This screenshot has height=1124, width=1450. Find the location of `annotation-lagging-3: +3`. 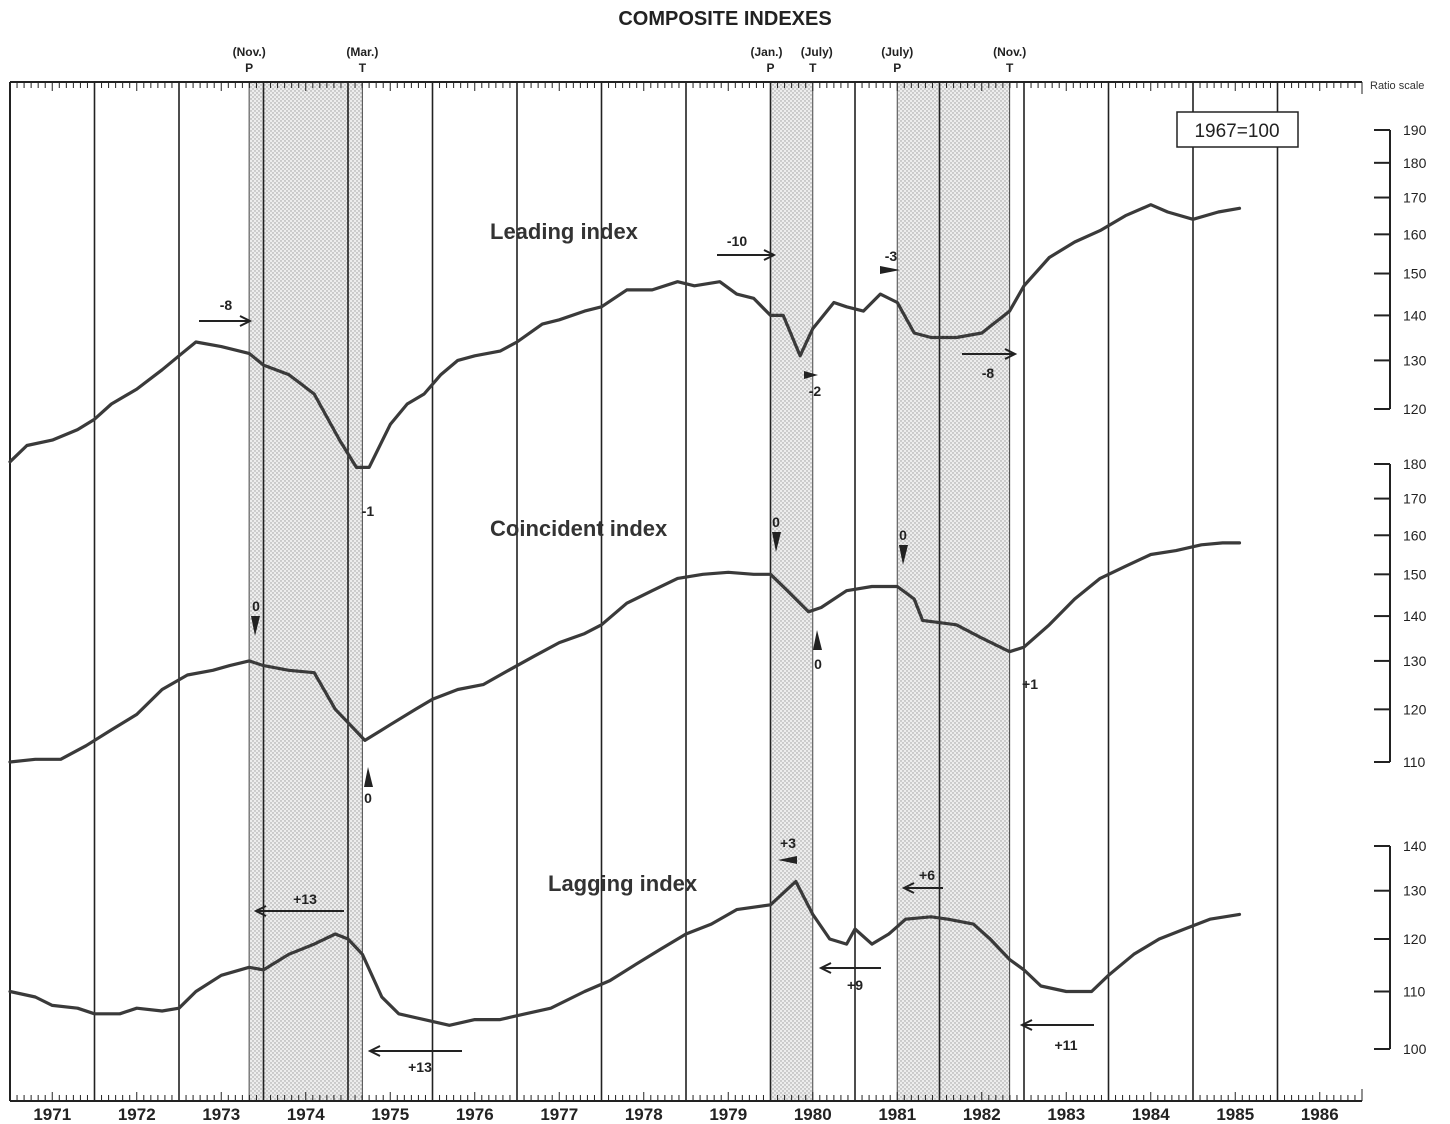

annotation-lagging-3: +3 is located at coordinates (788, 843).